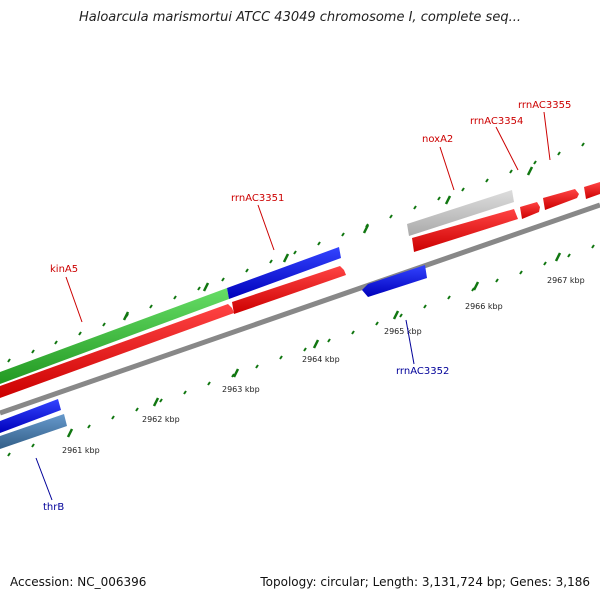  Describe the element at coordinates (437, 139) in the screenshot. I see `gene-label-noxA2: noxA2` at that location.